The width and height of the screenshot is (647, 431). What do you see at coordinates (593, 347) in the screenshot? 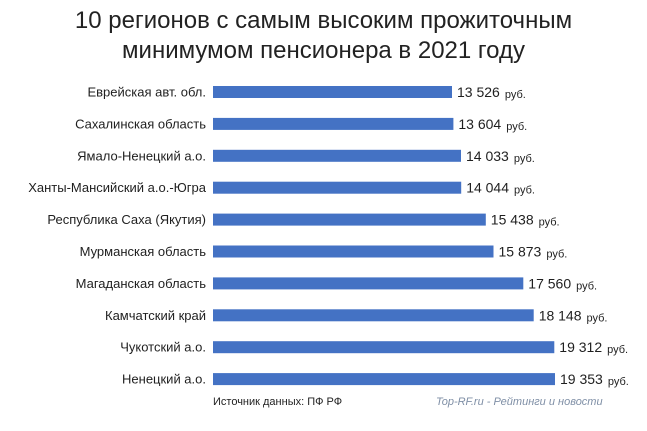
I see `value-label-9: 19 312 руб.` at bounding box center [593, 347].